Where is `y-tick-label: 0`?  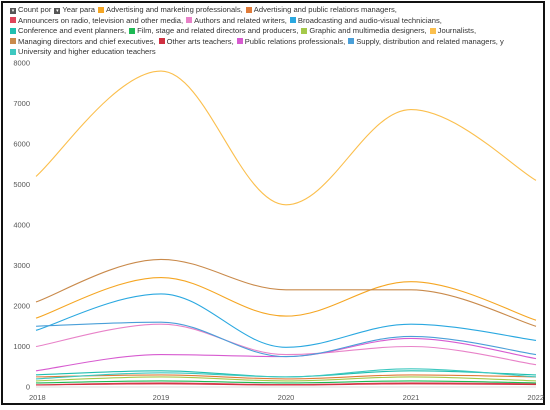 y-tick-label: 0 is located at coordinates (28, 387).